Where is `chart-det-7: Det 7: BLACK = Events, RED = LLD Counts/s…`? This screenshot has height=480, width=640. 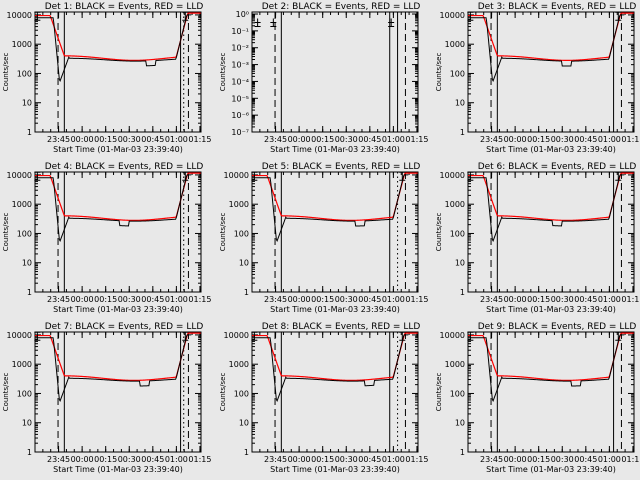
chart-det-7: Det 7: BLACK = Events, RED = LLD Counts/s… is located at coordinates (106, 398).